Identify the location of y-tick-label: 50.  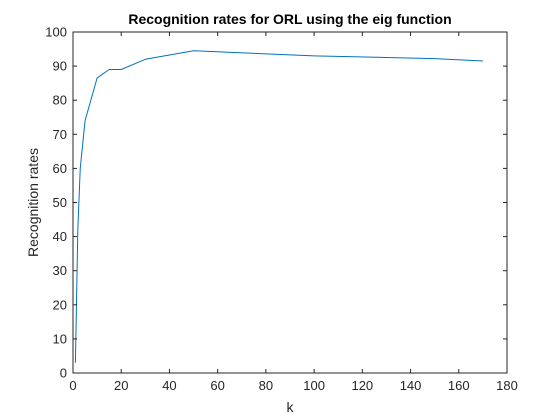
(60, 202).